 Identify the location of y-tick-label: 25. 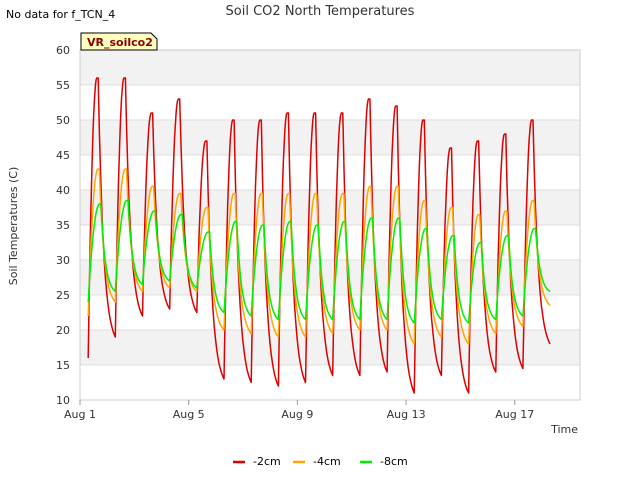
(63, 295).